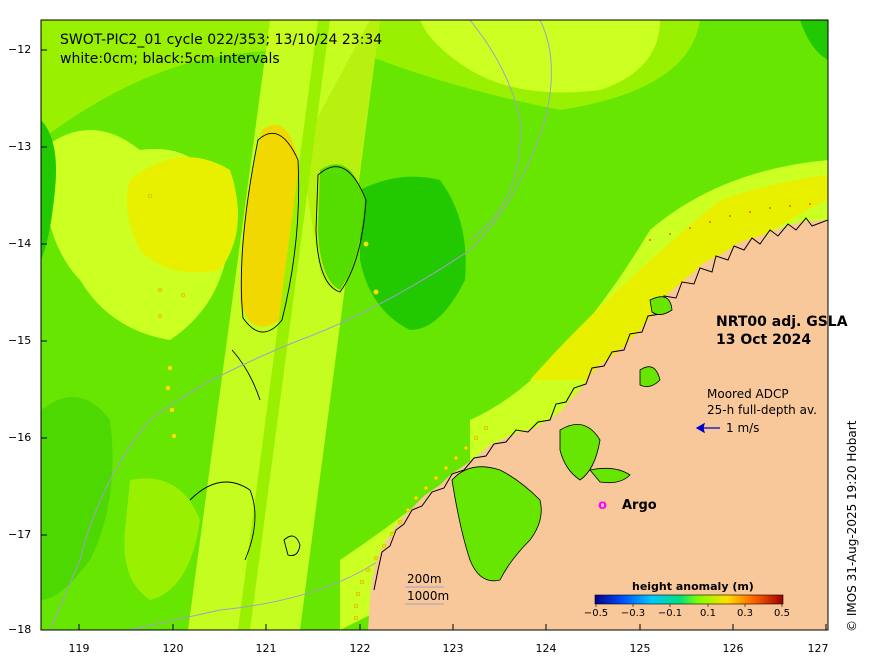  I want to click on x-tick-label: 121, so click(266, 648).